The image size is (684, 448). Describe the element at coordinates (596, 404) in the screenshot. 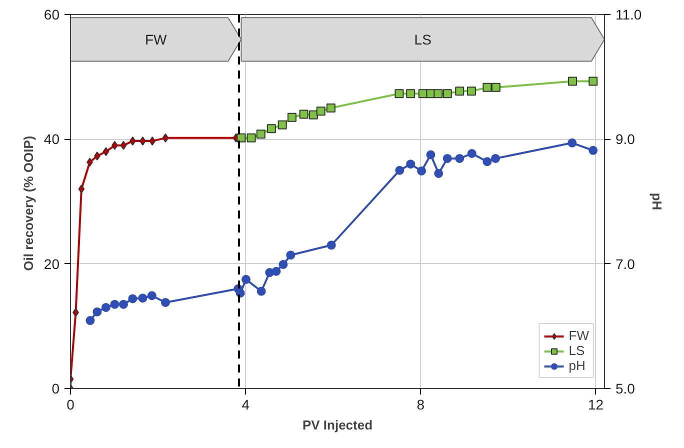

I see `x-tick-label: 12` at that location.